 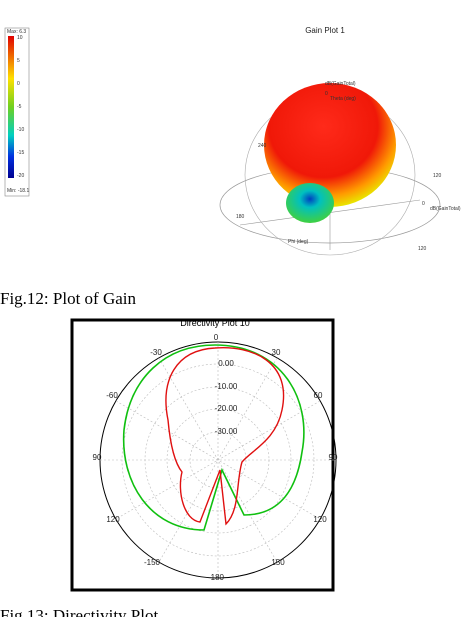 What do you see at coordinates (112, 395) in the screenshot?
I see `angle-label: -60` at bounding box center [112, 395].